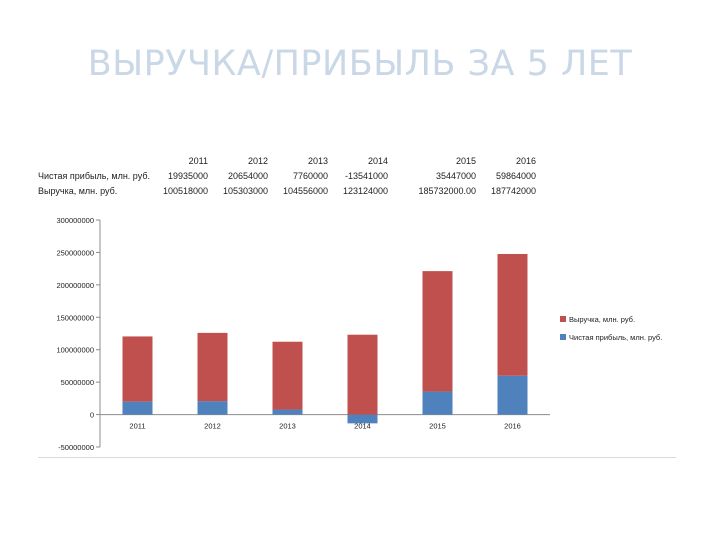  I want to click on table-cell: 187742000, so click(513, 190).